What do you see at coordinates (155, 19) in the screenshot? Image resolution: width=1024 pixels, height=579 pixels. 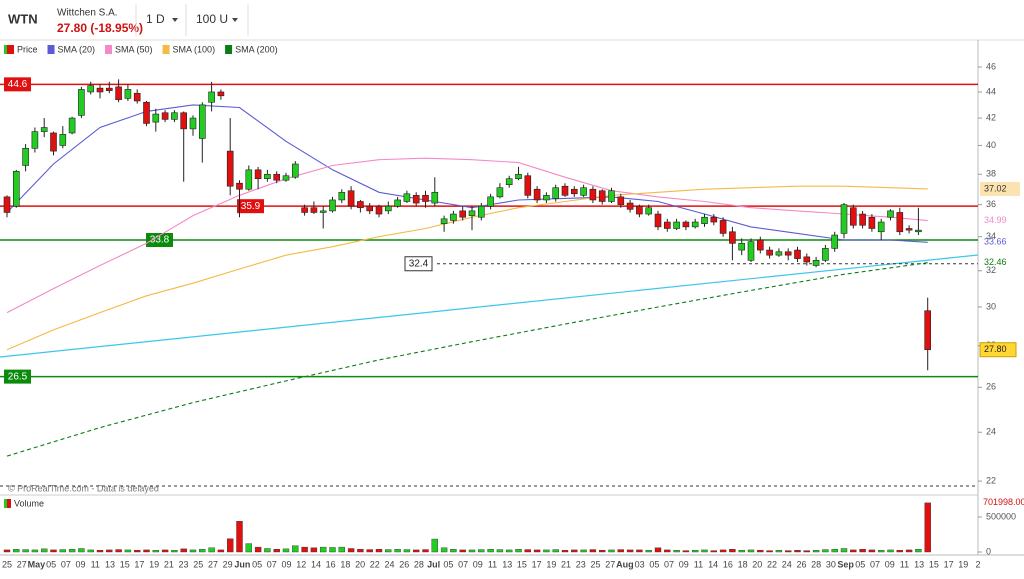 I see `period: 1 D` at bounding box center [155, 19].